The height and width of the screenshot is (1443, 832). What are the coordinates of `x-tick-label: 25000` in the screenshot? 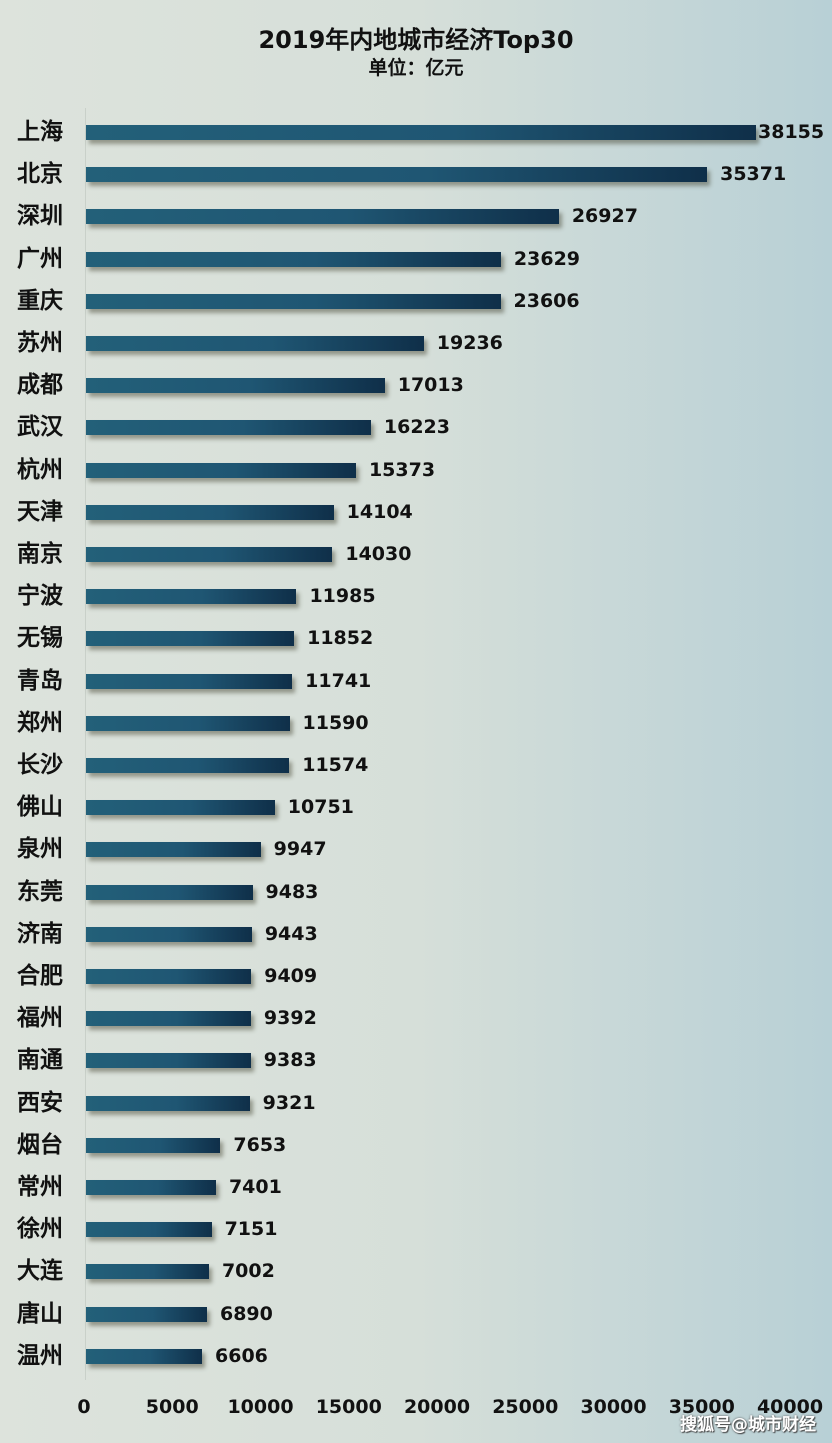 It's located at (525, 1407).